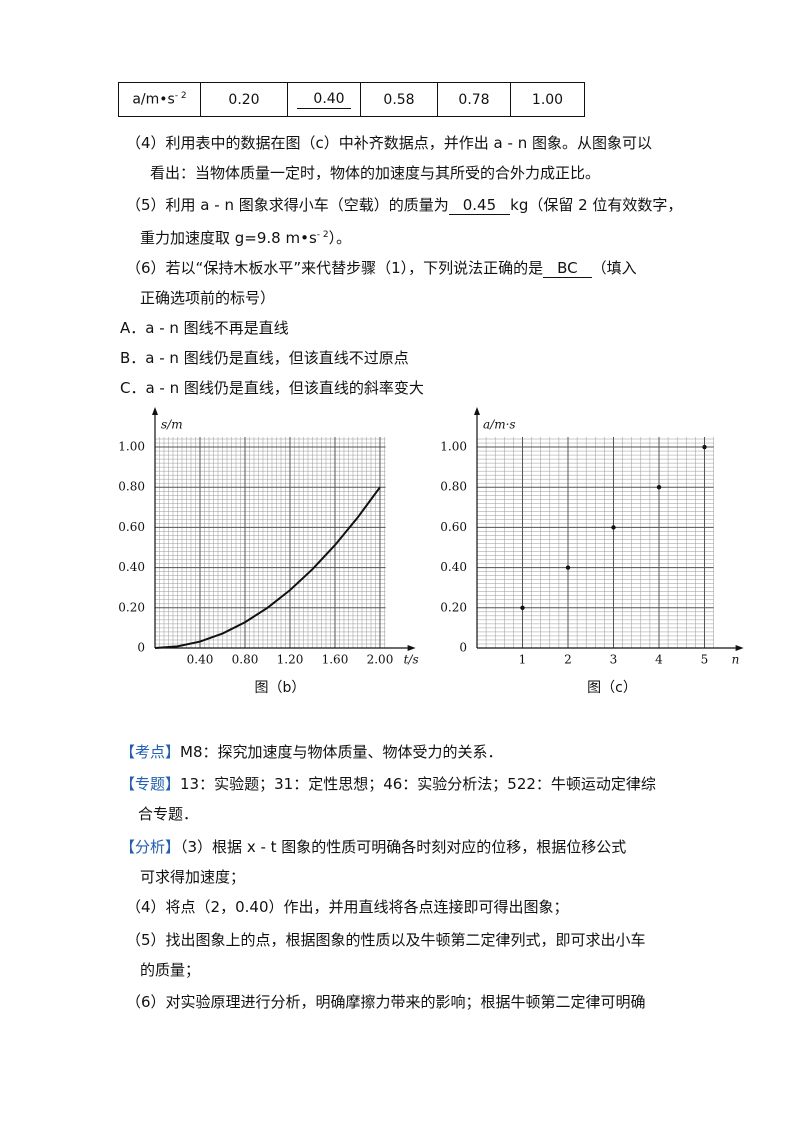 This screenshot has height=1132, width=800. I want to click on table-cell: 0.20, so click(244, 99).